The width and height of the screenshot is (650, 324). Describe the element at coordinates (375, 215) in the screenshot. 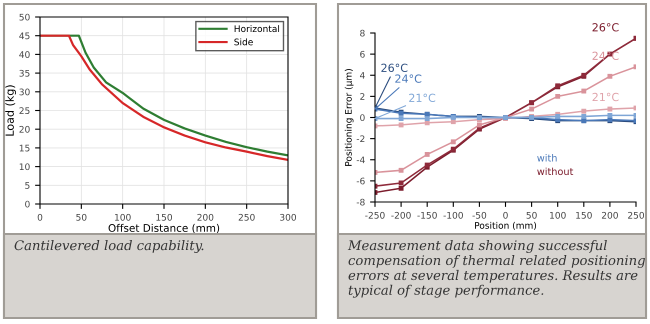

I see `x-tick-label: -250` at that location.